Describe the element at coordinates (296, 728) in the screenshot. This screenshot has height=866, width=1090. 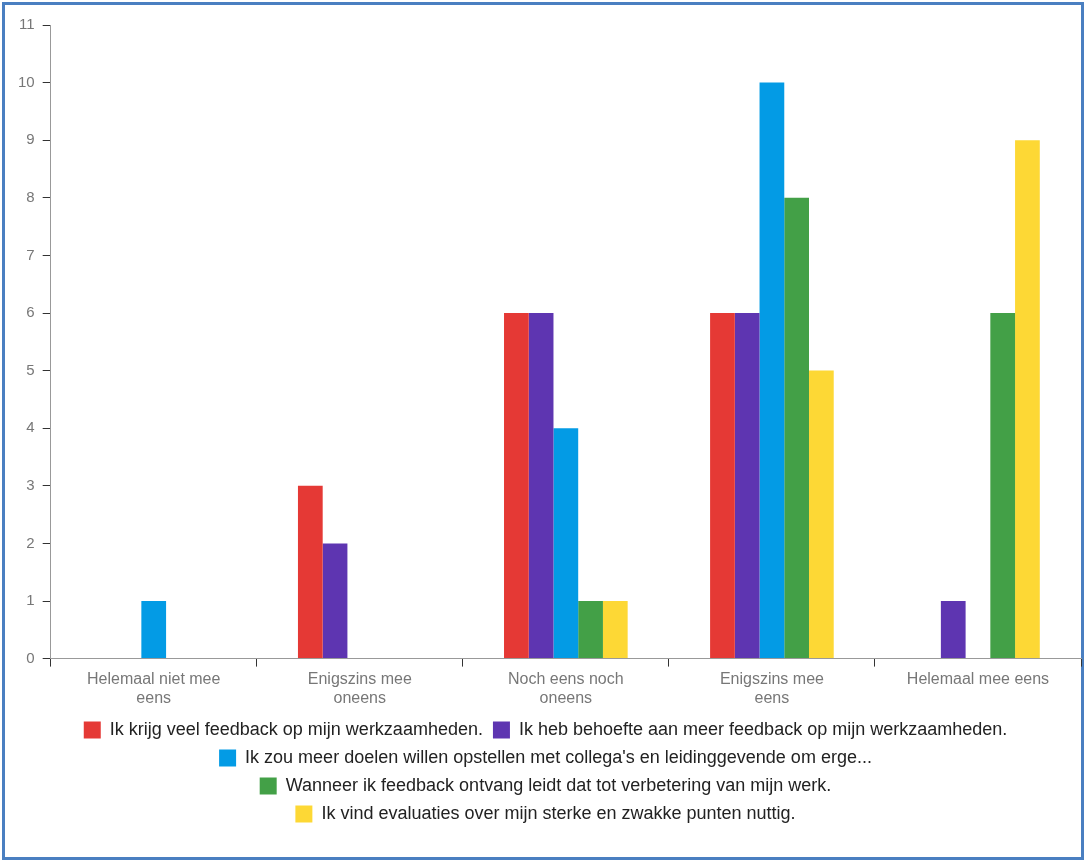
I see `legend-label: Ik krijg veel feedback op mijn werkzaamheden.` at that location.